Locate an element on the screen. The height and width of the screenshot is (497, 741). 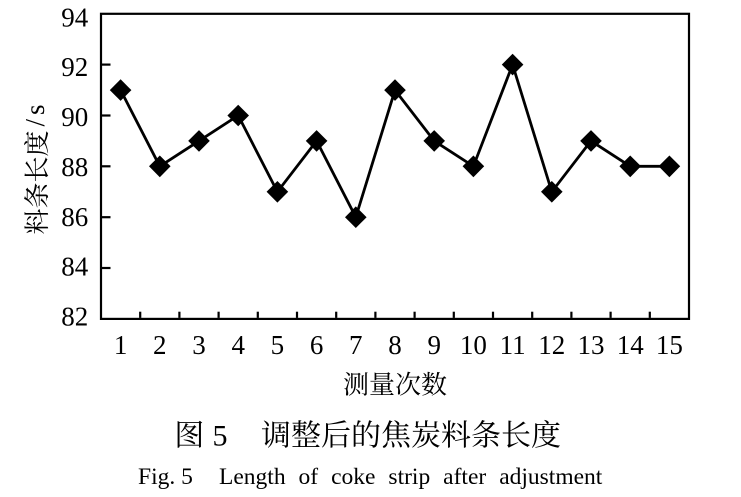
svg-text: 14 is located at coordinates (631, 345).